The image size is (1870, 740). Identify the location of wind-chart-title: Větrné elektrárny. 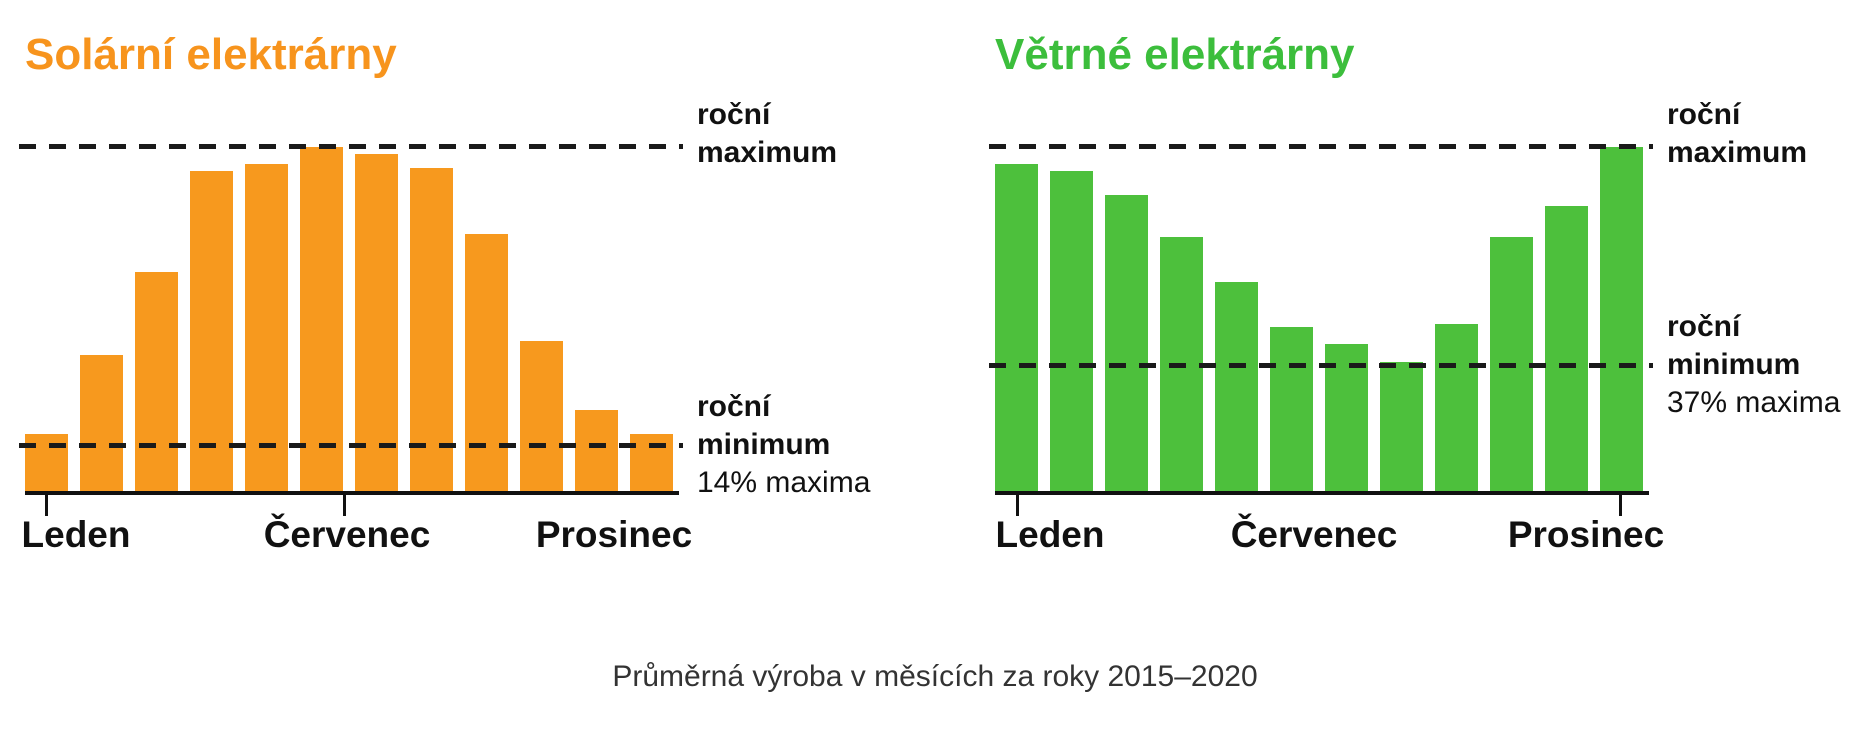
(1175, 54).